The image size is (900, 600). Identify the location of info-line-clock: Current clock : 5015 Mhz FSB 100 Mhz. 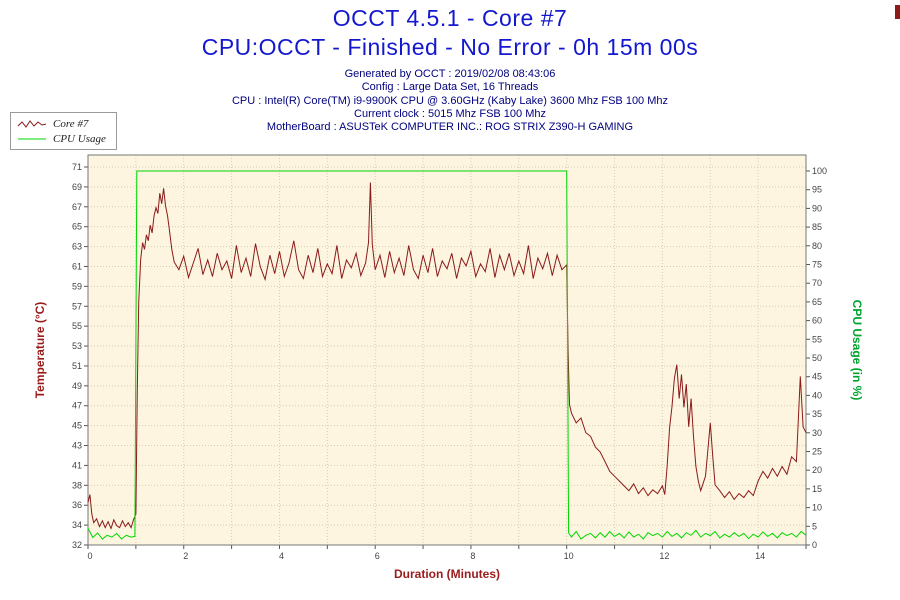
(450, 113).